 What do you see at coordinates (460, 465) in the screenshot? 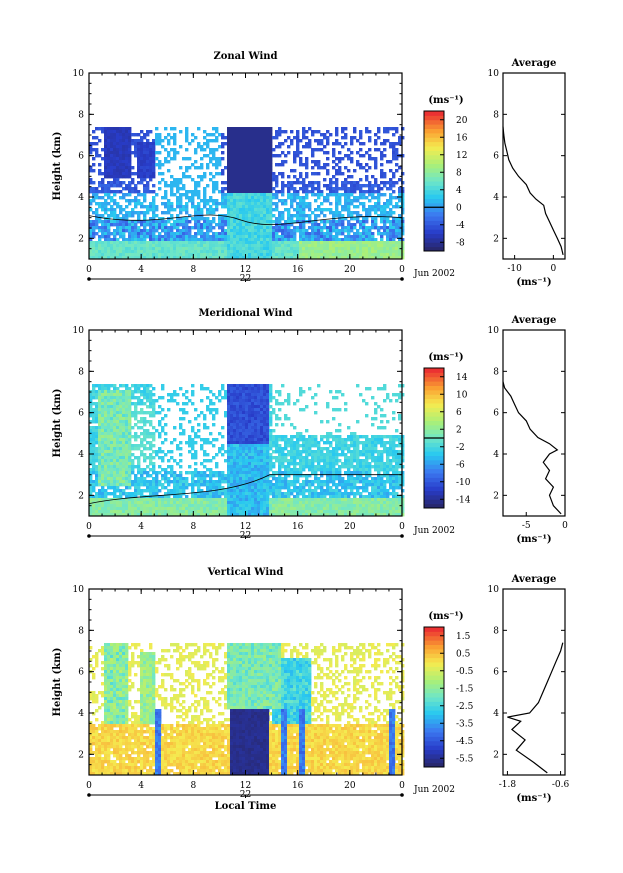
I see `colorbar-tick-label: -6` at bounding box center [460, 465].